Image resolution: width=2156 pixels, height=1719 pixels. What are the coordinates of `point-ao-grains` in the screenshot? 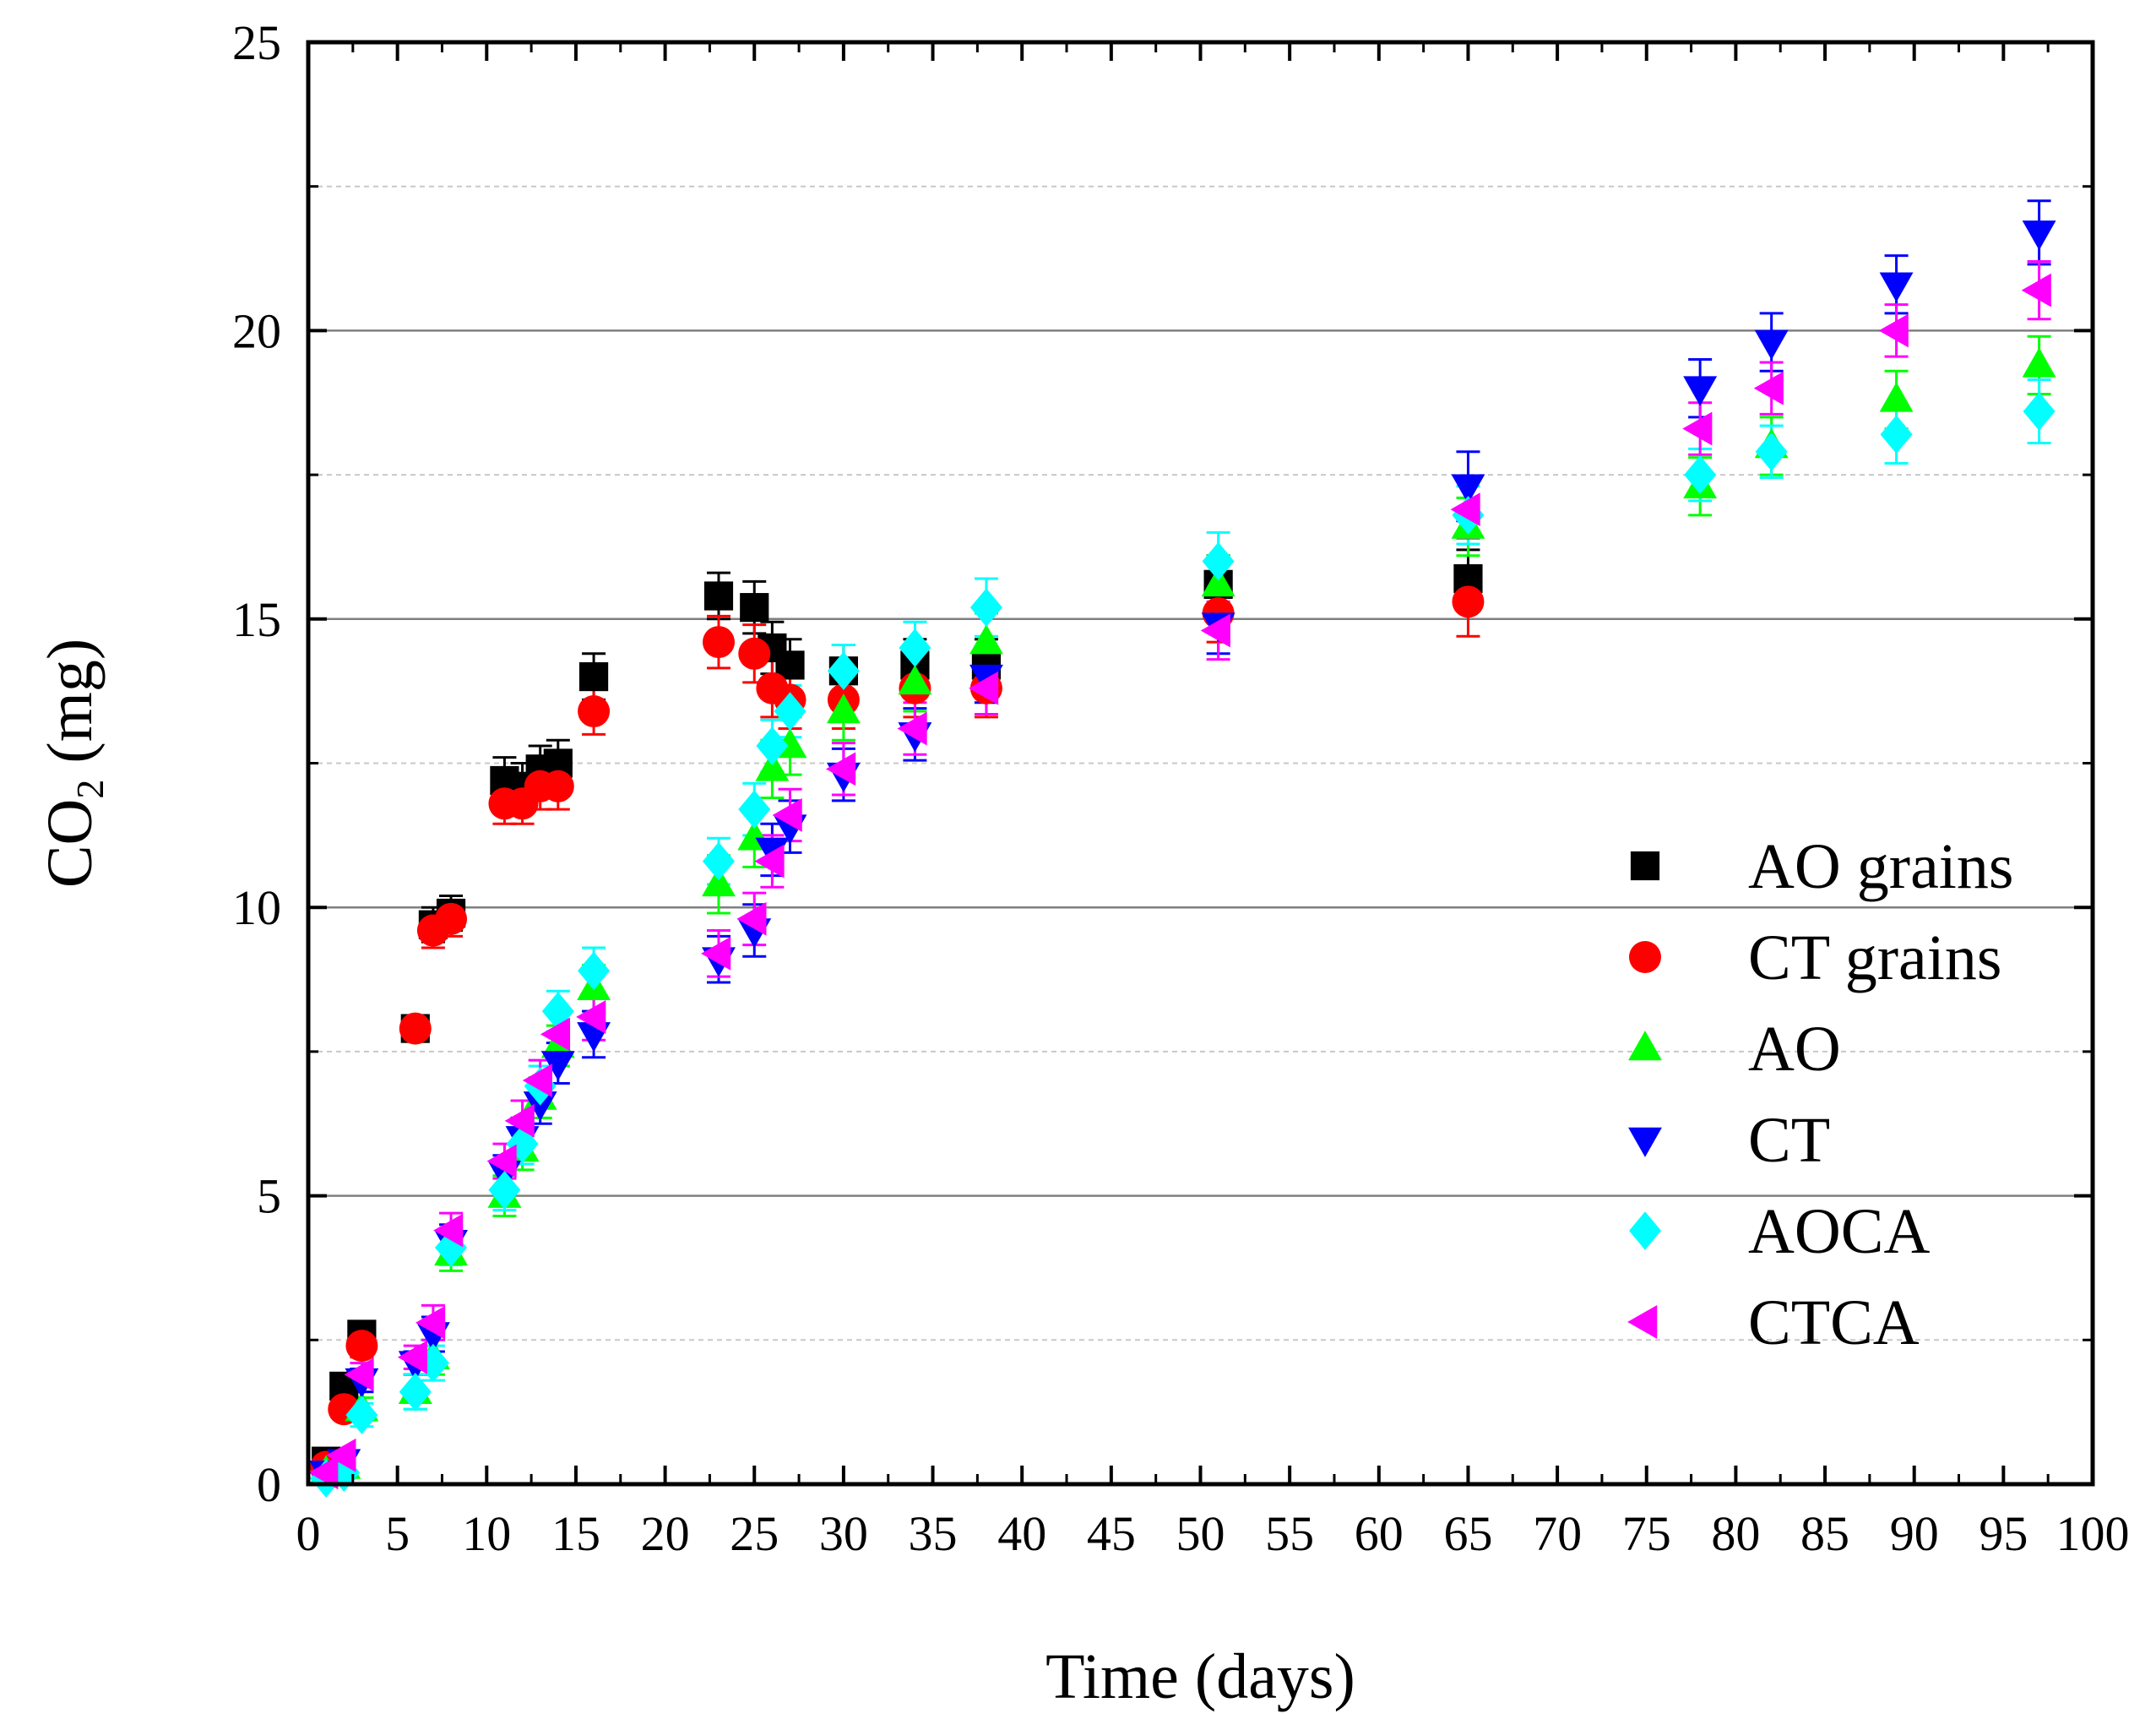 It's located at (718, 596).